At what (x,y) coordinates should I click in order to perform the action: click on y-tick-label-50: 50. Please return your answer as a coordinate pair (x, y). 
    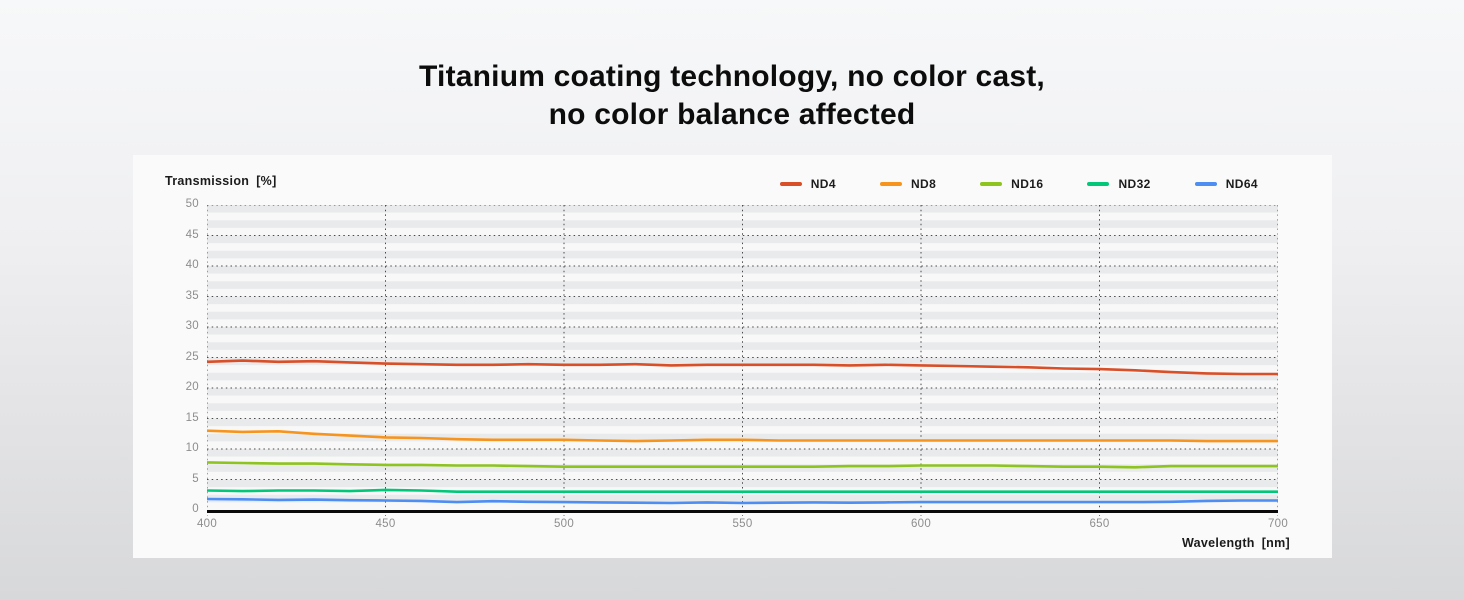
    Looking at the image, I should click on (192, 204).